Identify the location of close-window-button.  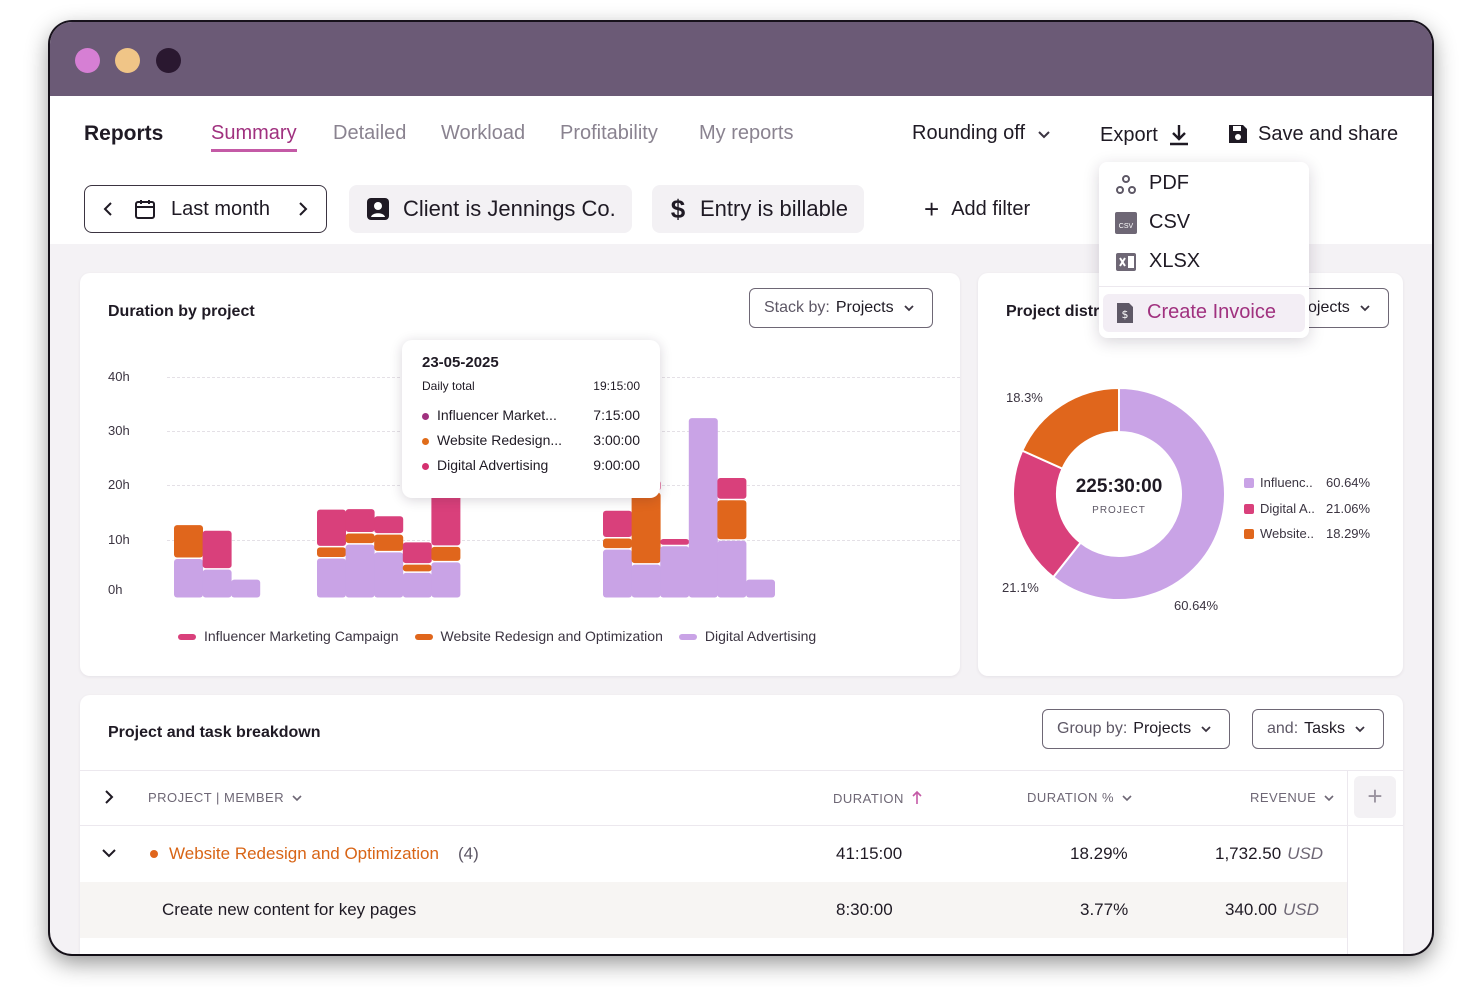
(87, 60).